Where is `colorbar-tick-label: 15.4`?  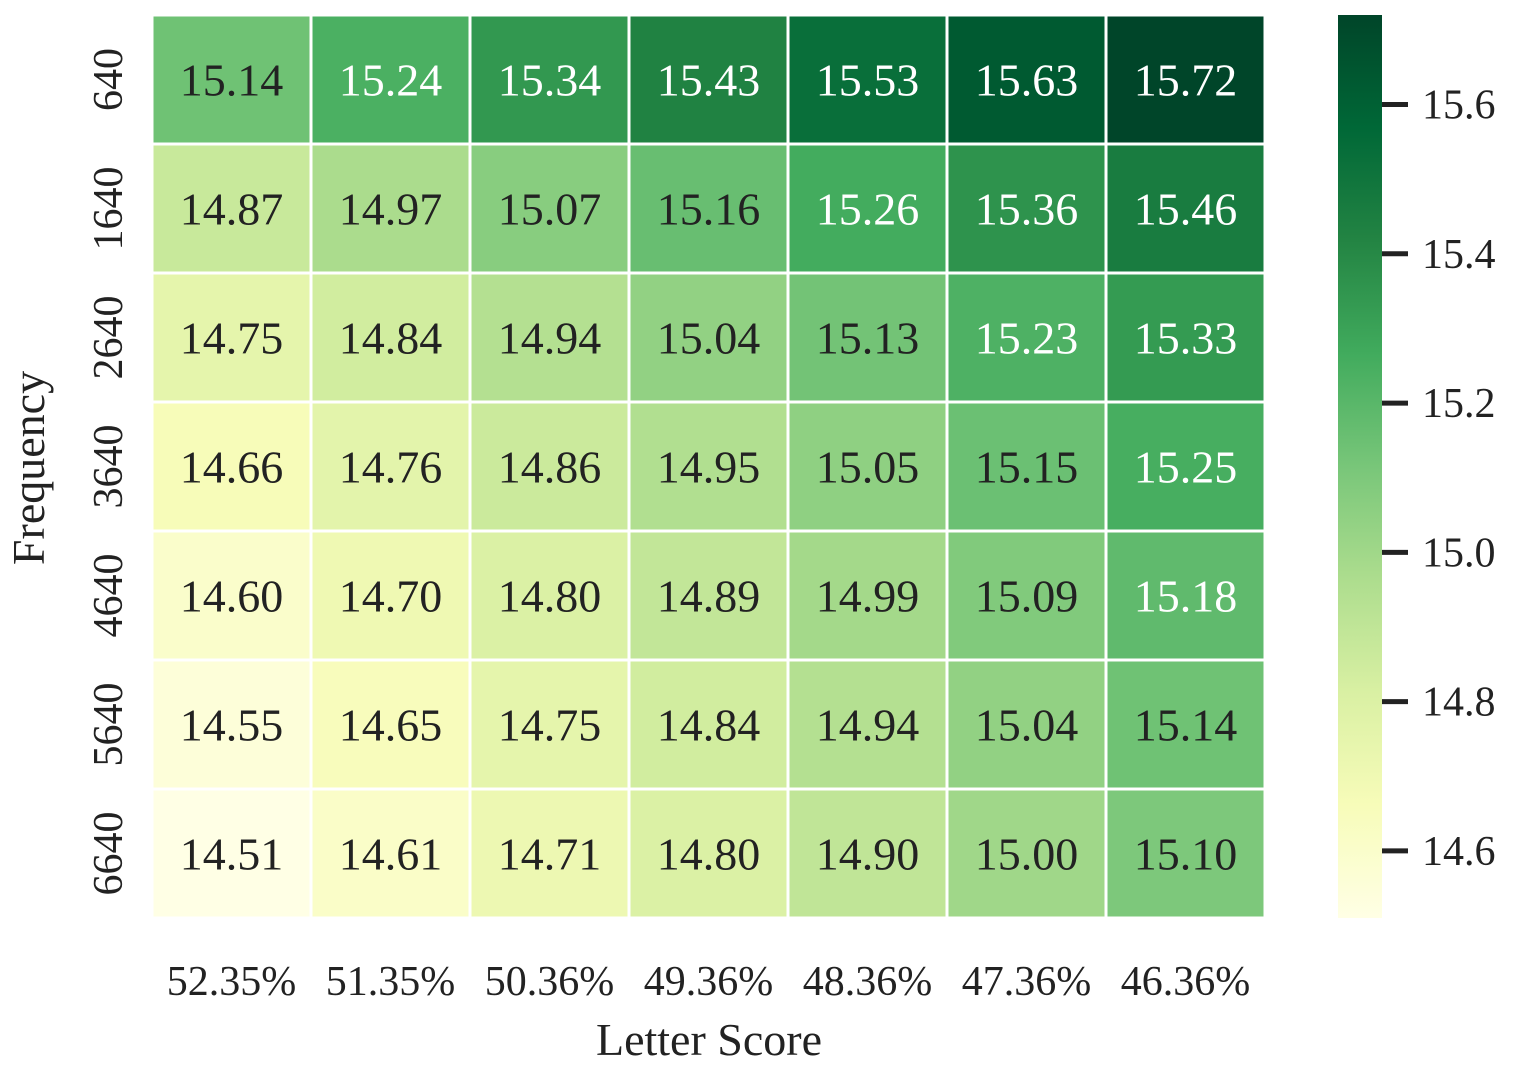
colorbar-tick-label: 15.4 is located at coordinates (1459, 255).